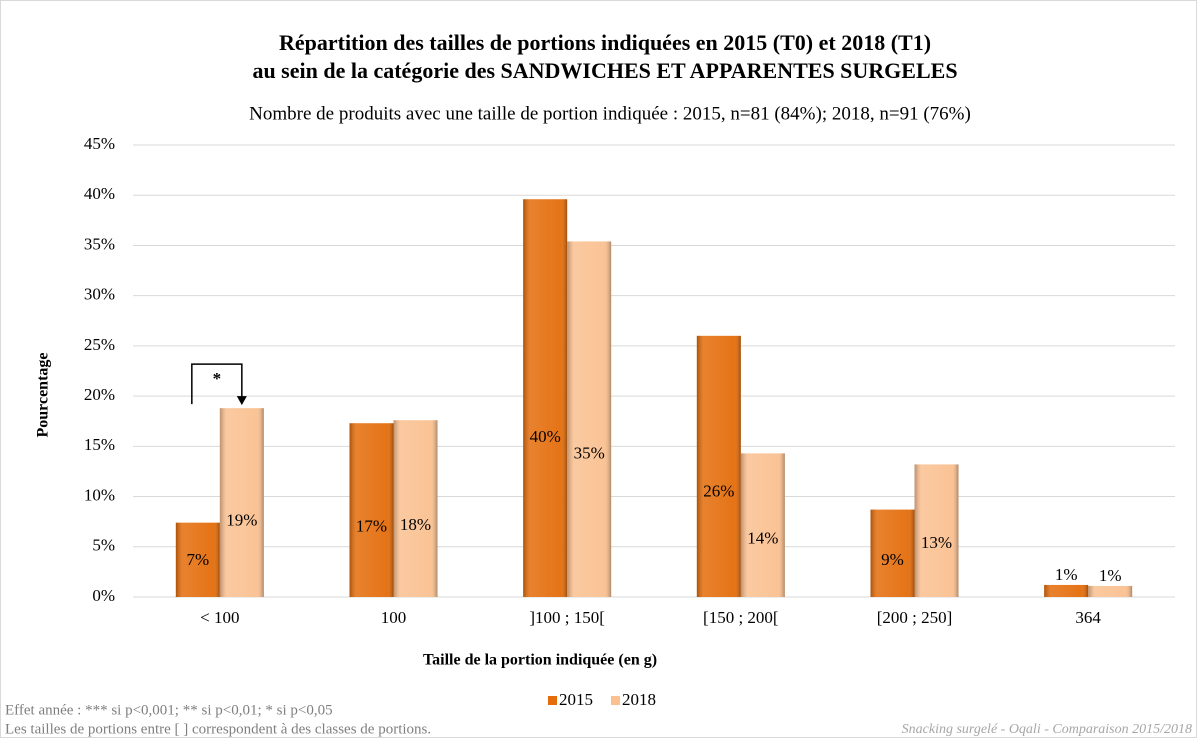 This screenshot has width=1197, height=738. What do you see at coordinates (99, 494) in the screenshot?
I see `y-tick-label: 10%` at bounding box center [99, 494].